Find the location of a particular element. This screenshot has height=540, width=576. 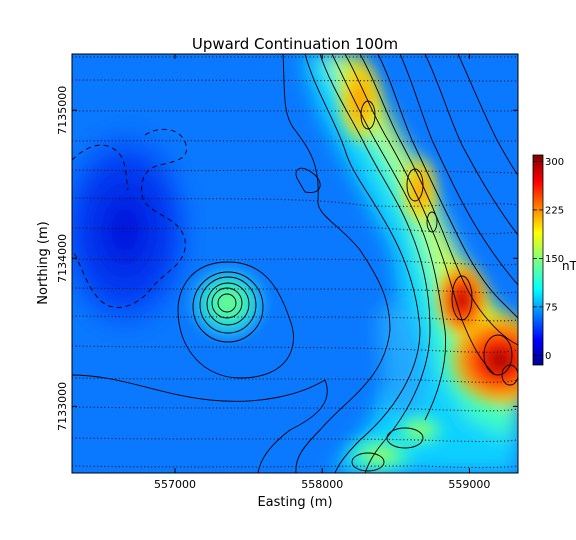

y-tick-label: 7133000 is located at coordinates (62, 406).